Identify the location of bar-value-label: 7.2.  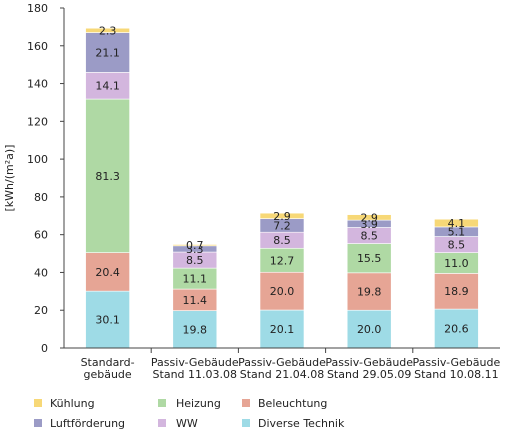
(282, 225).